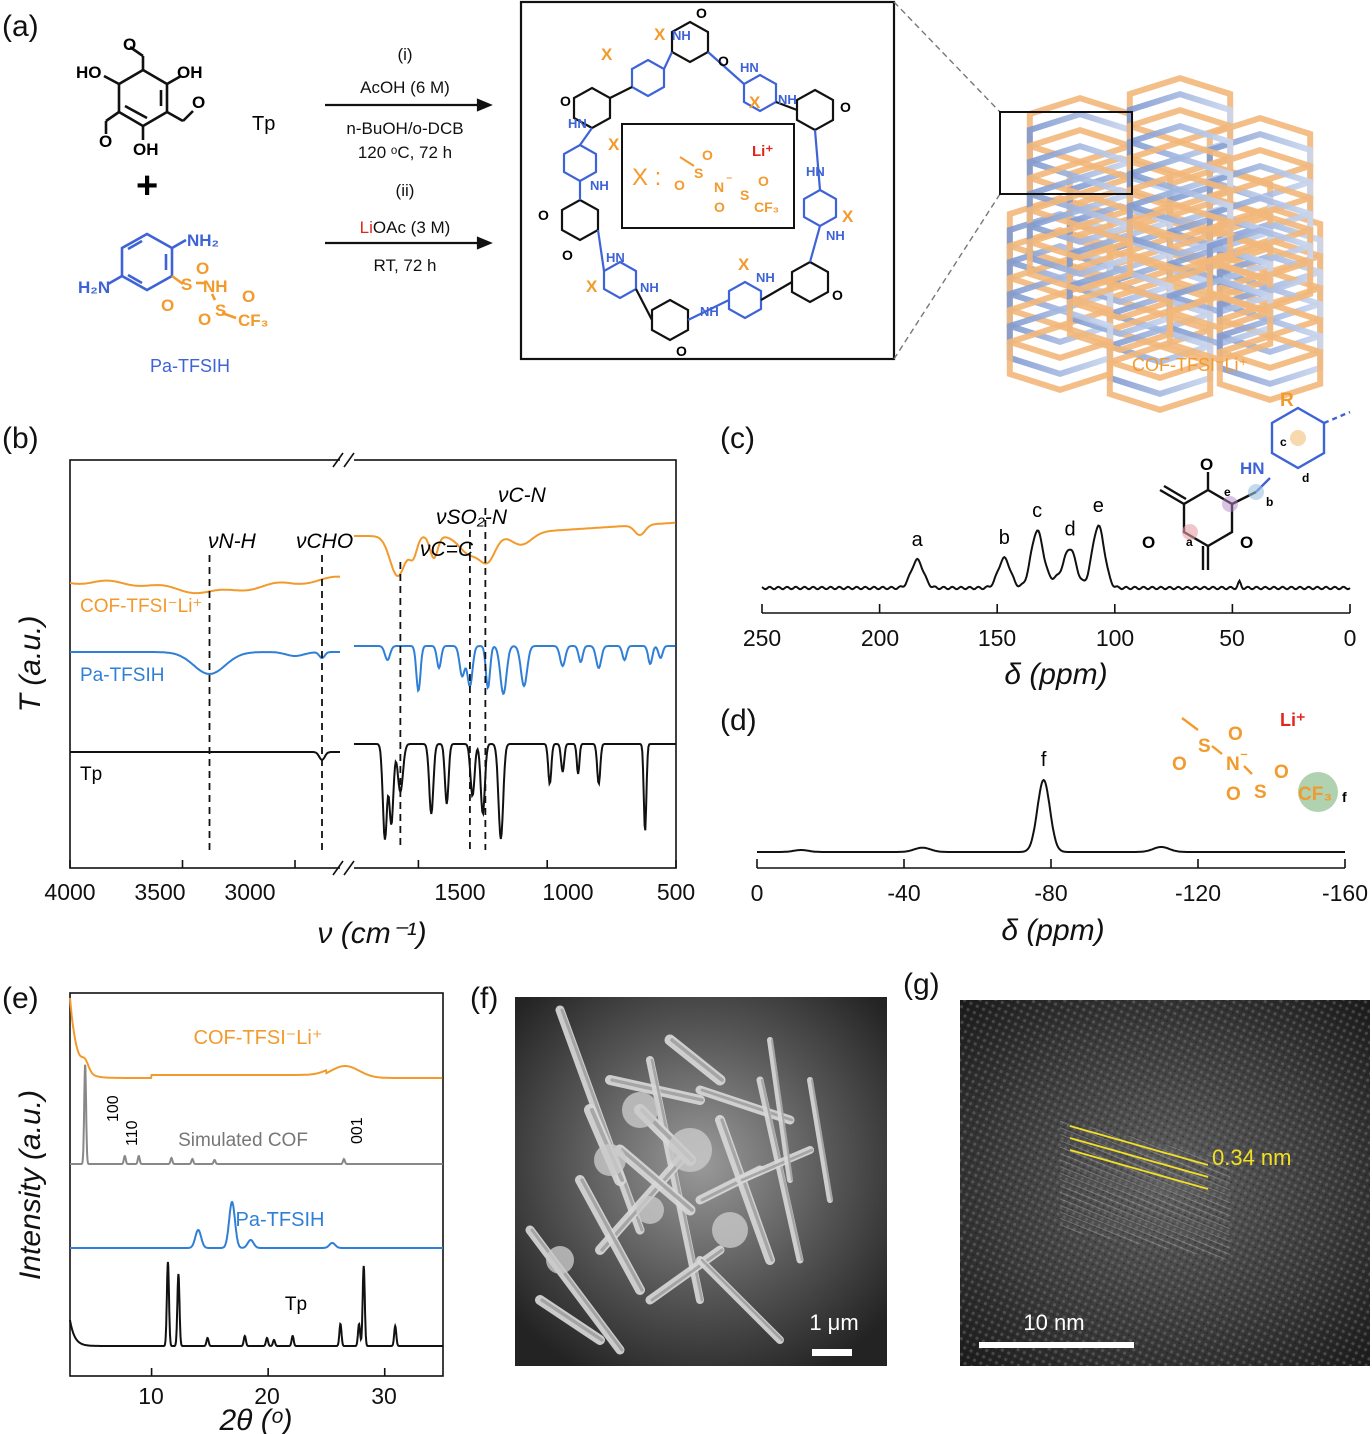  What do you see at coordinates (1227, 492) in the screenshot?
I see `c-inset-e: e` at bounding box center [1227, 492].